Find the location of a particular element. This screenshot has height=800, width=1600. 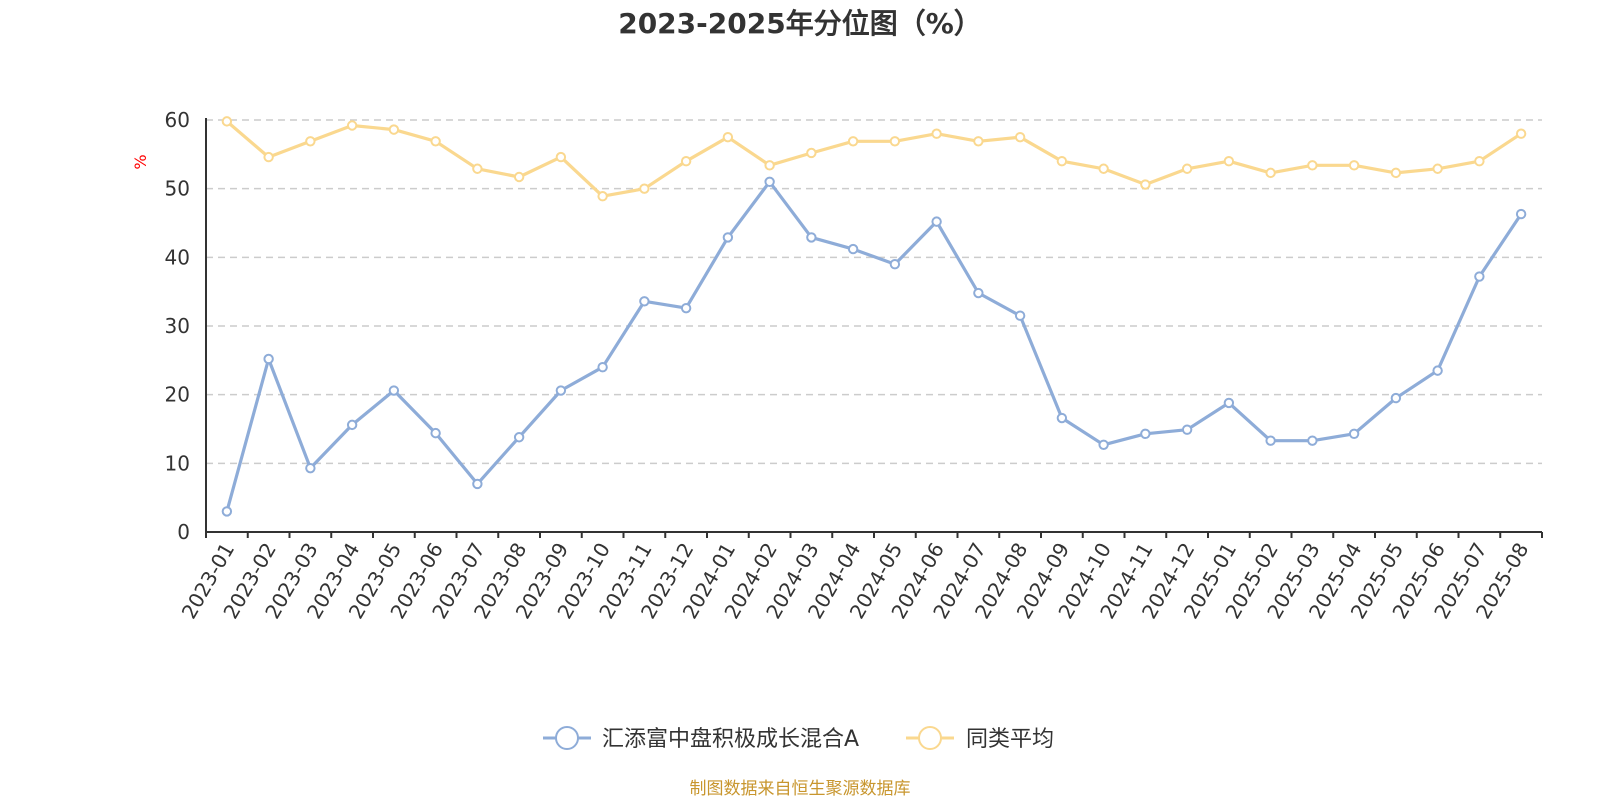

chart-title: 2023-2025年分位图（%） is located at coordinates (800, 23).